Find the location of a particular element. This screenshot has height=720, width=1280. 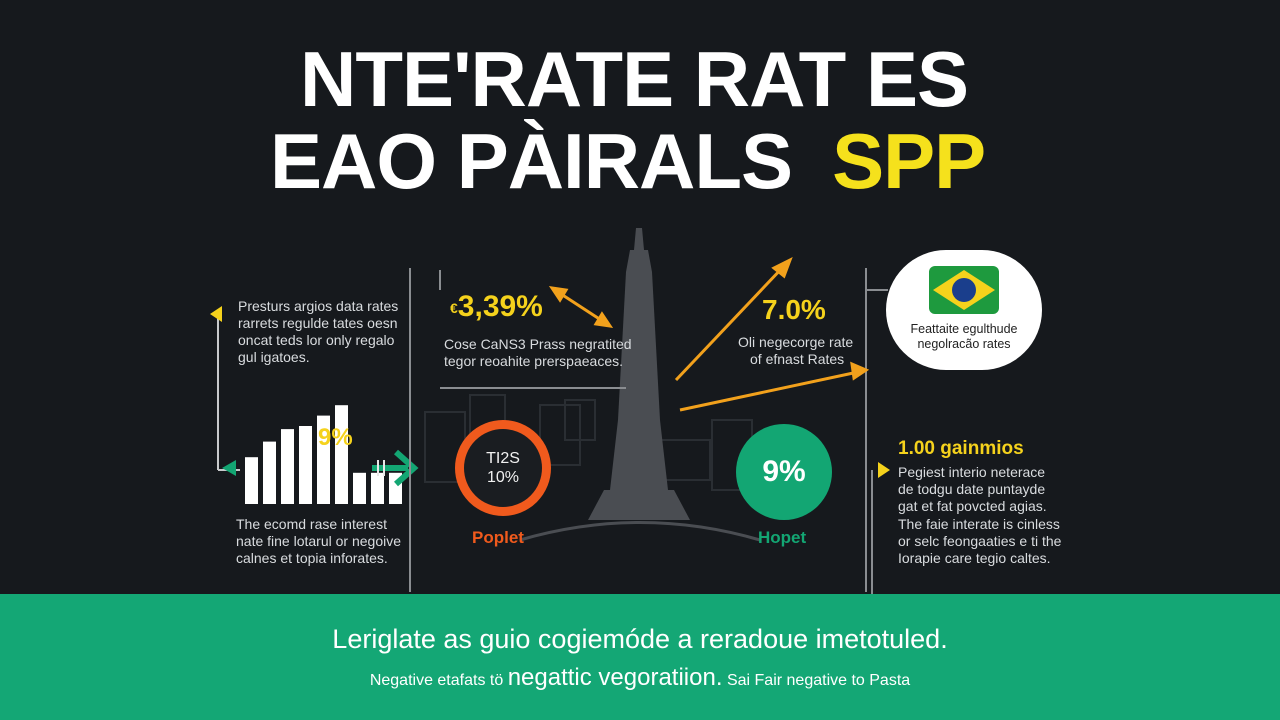

center-stat: €3,39% is located at coordinates (496, 306).